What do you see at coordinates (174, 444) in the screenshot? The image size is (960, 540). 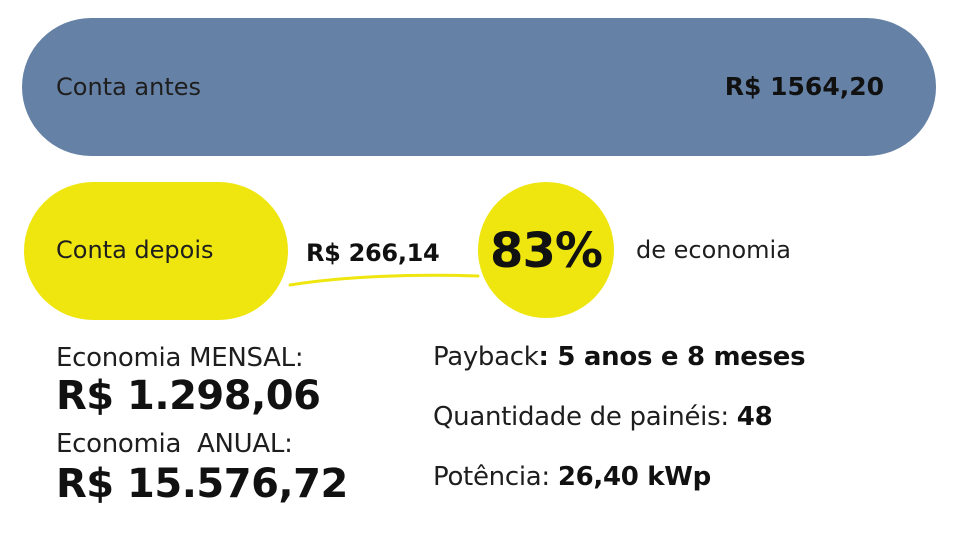 I see `annual-savings-label: Economia ANUAL:` at bounding box center [174, 444].